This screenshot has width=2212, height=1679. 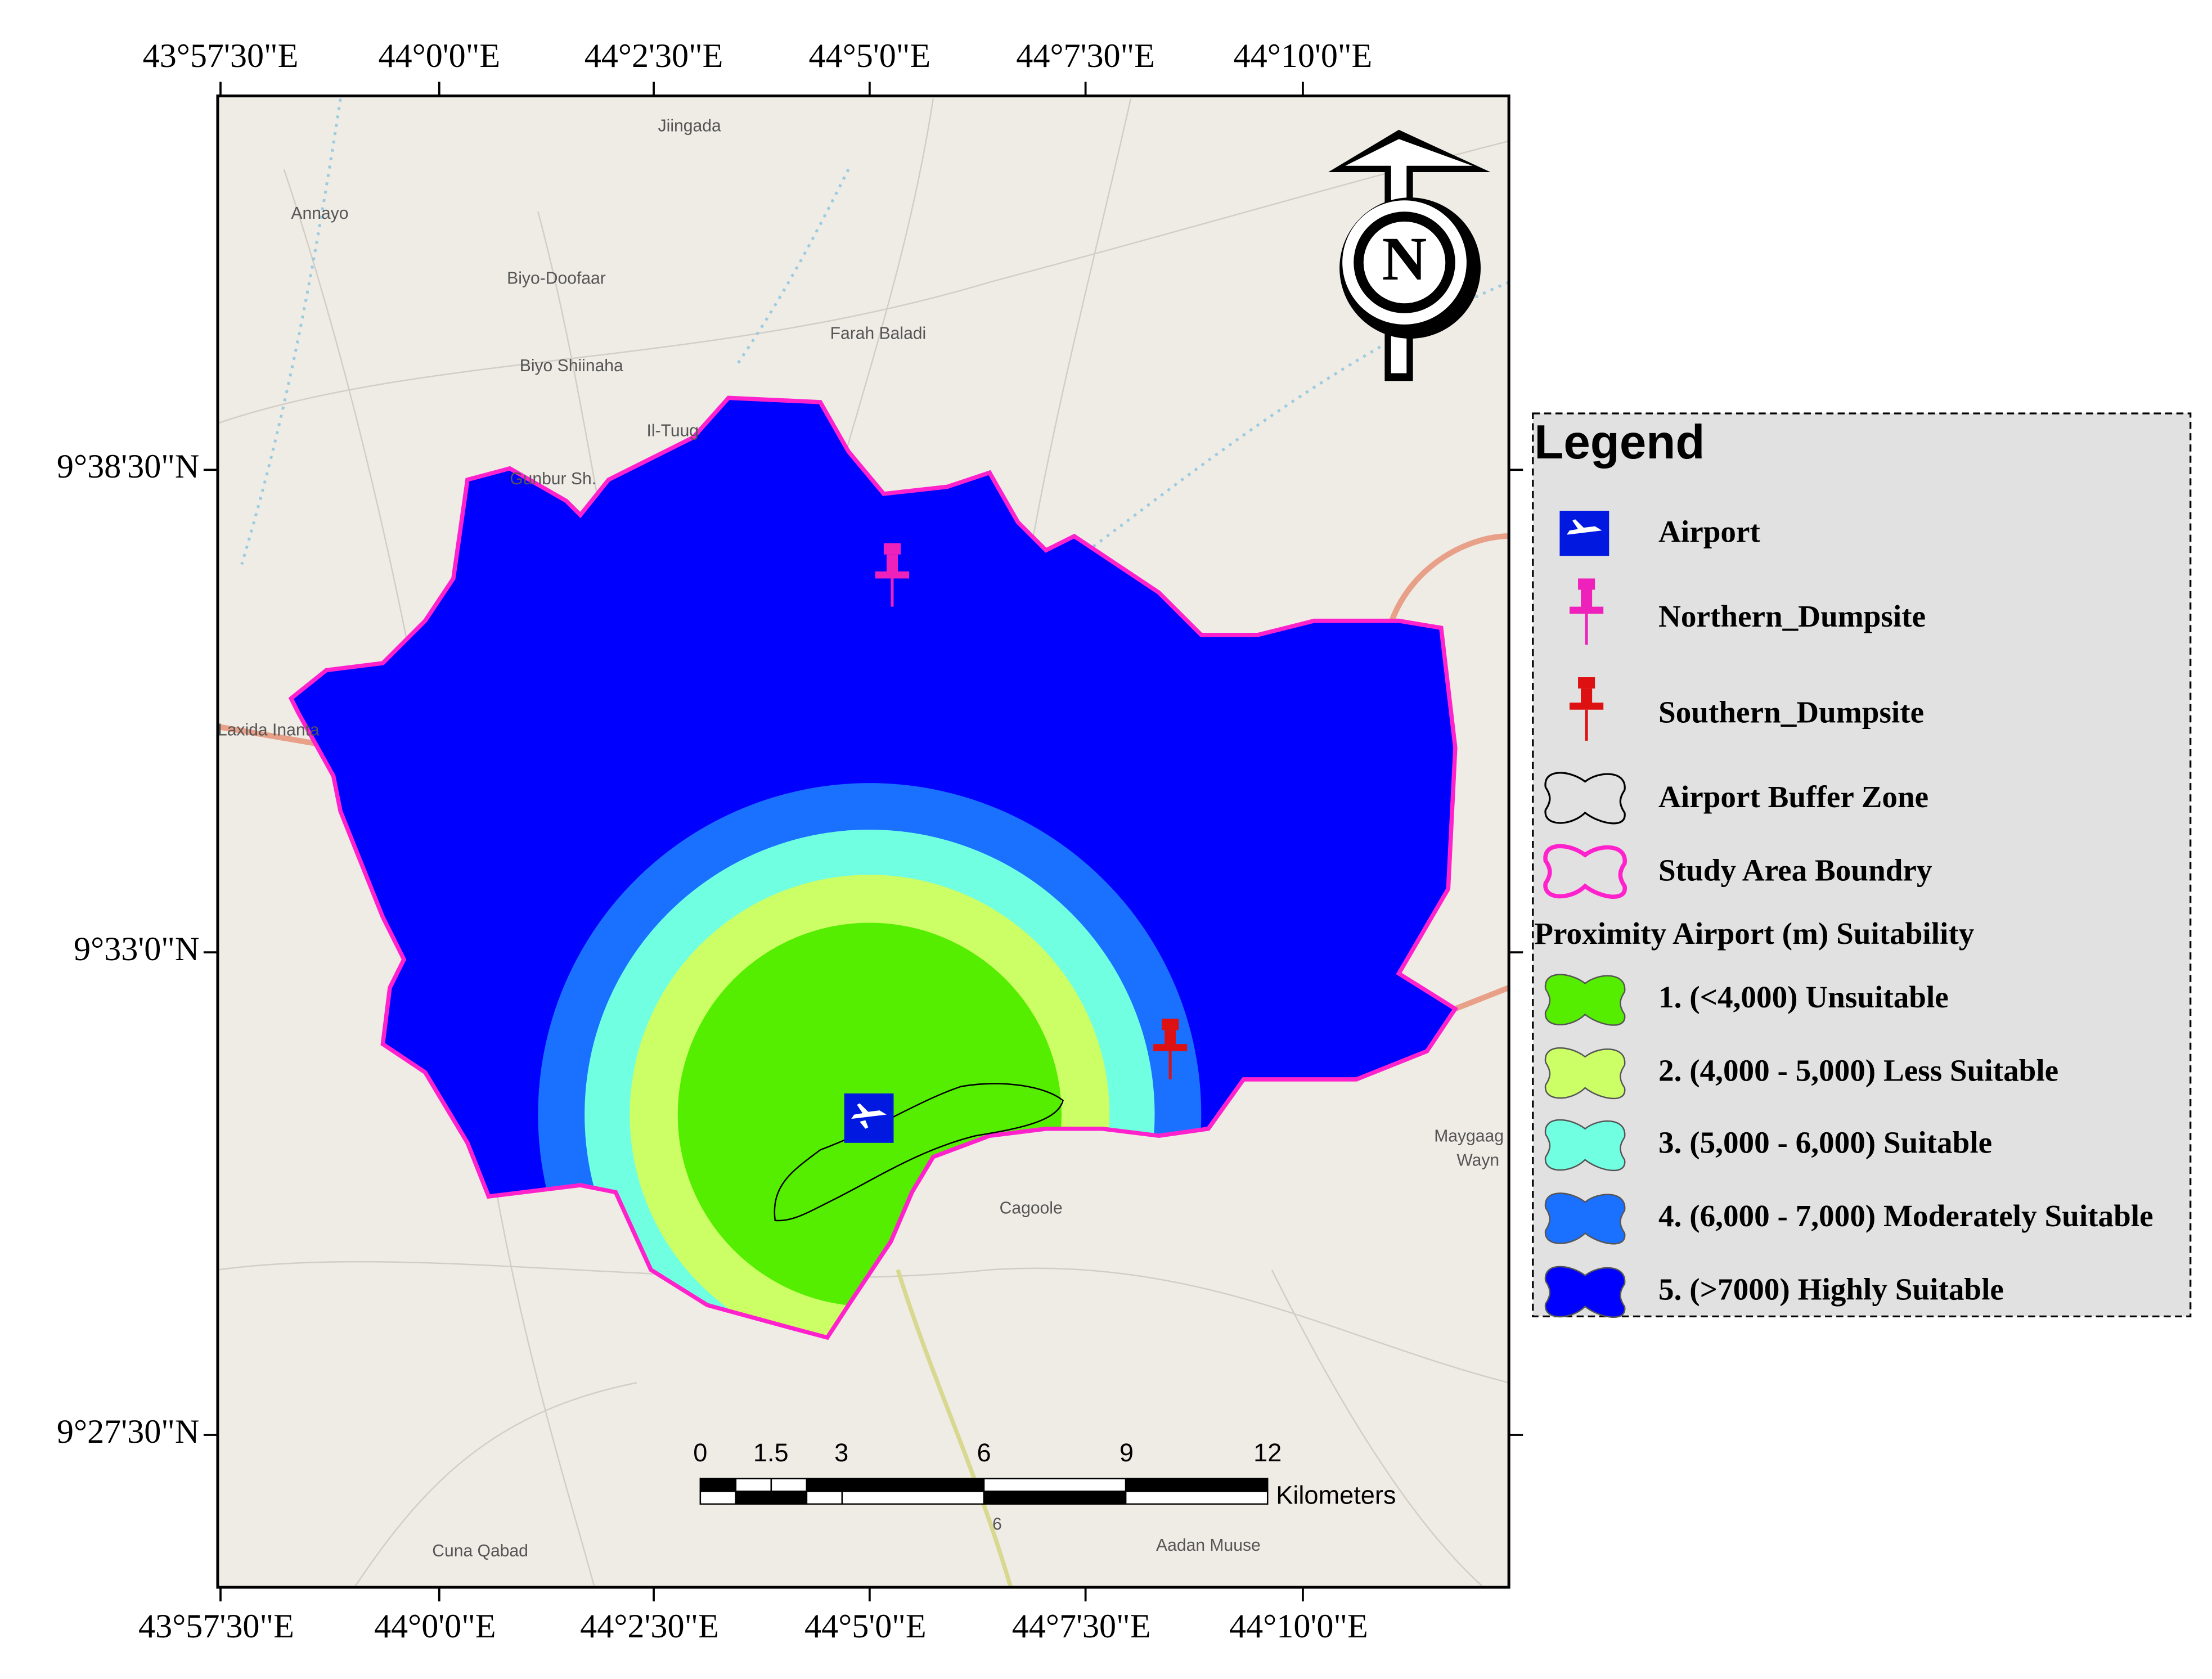 I want to click on top-coordinate-label: 44°0'0"E, so click(x=439, y=56).